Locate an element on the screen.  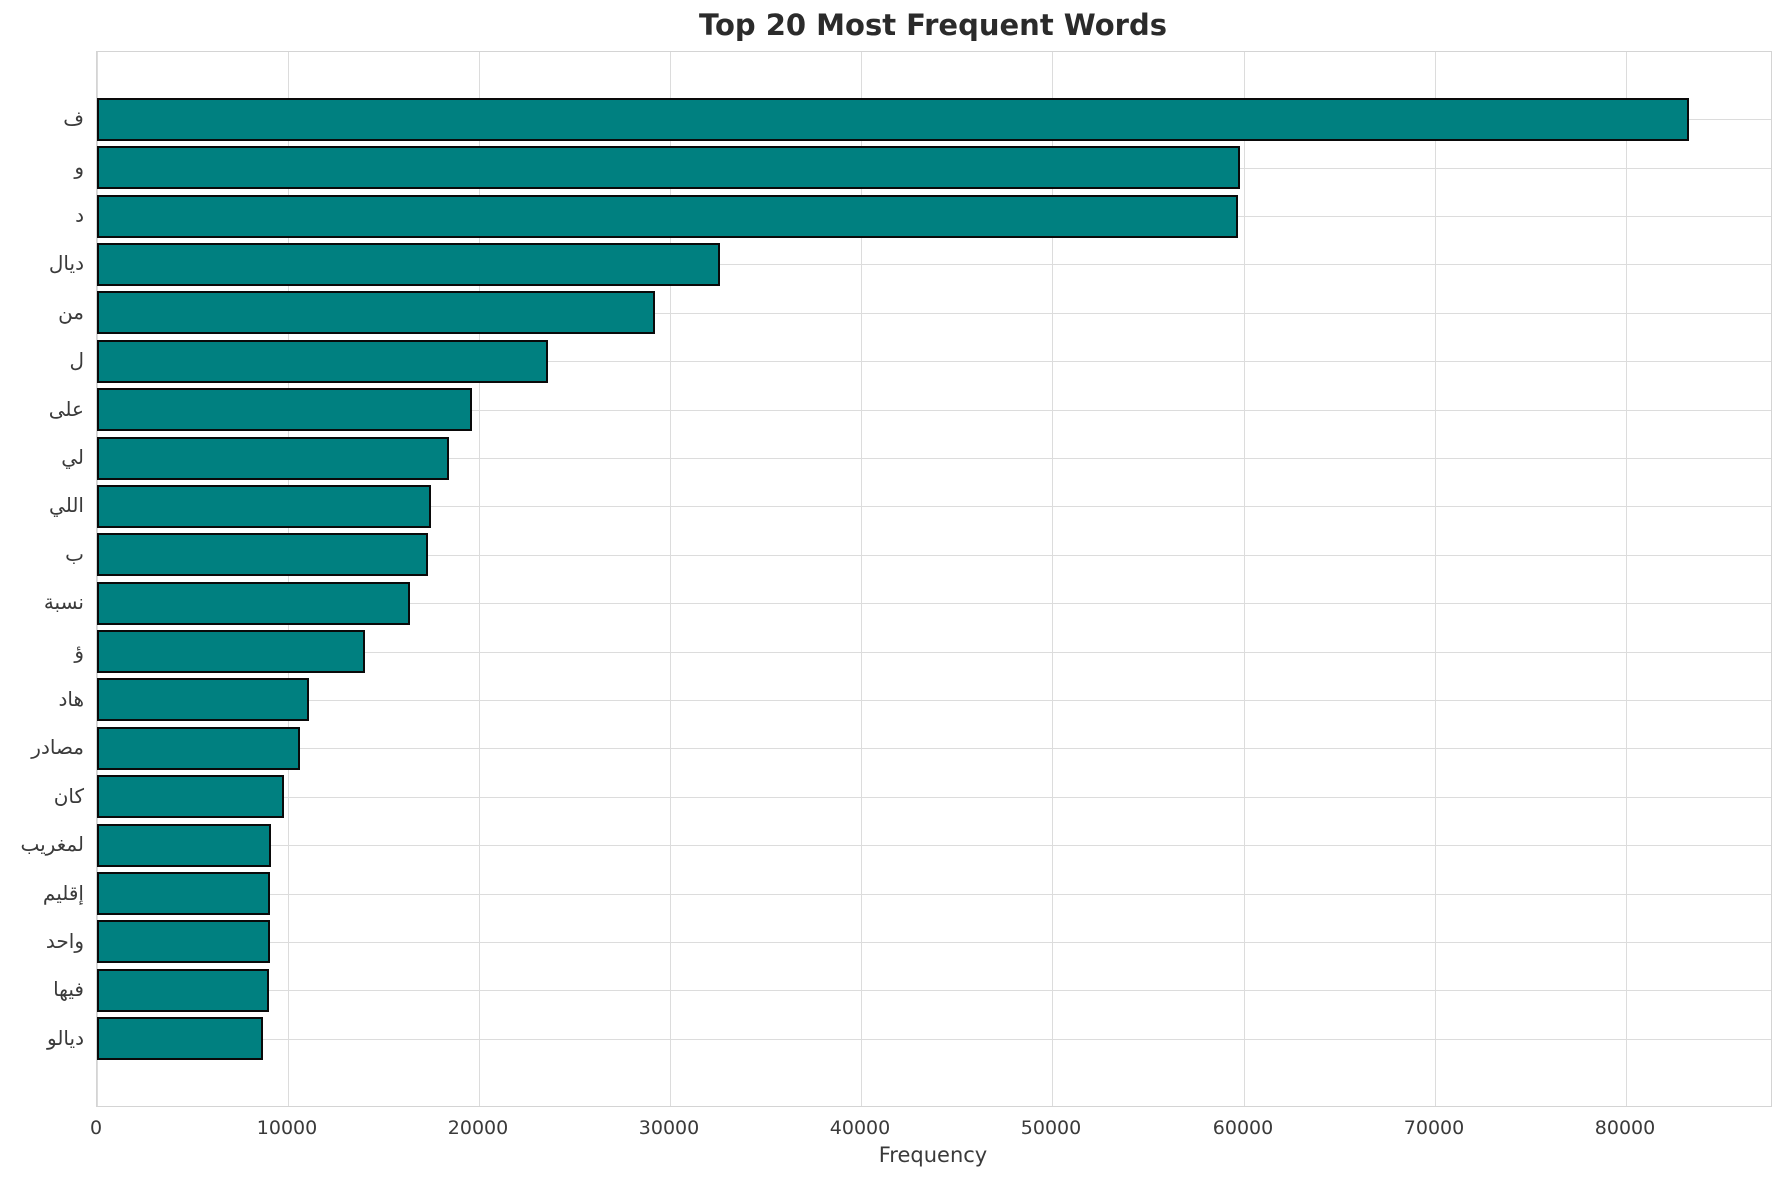
y-tick-label: د is located at coordinates (79, 215).